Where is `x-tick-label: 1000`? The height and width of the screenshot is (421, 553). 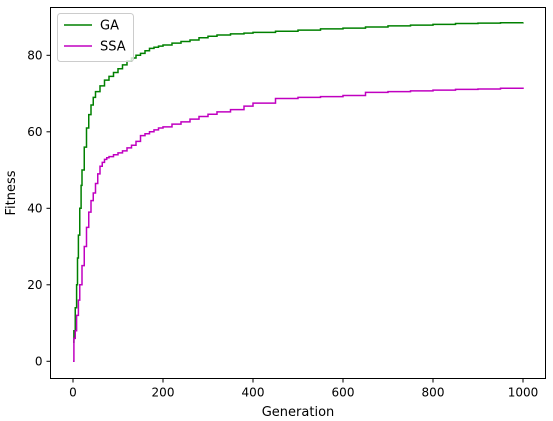 x-tick-label: 1000 is located at coordinates (523, 393).